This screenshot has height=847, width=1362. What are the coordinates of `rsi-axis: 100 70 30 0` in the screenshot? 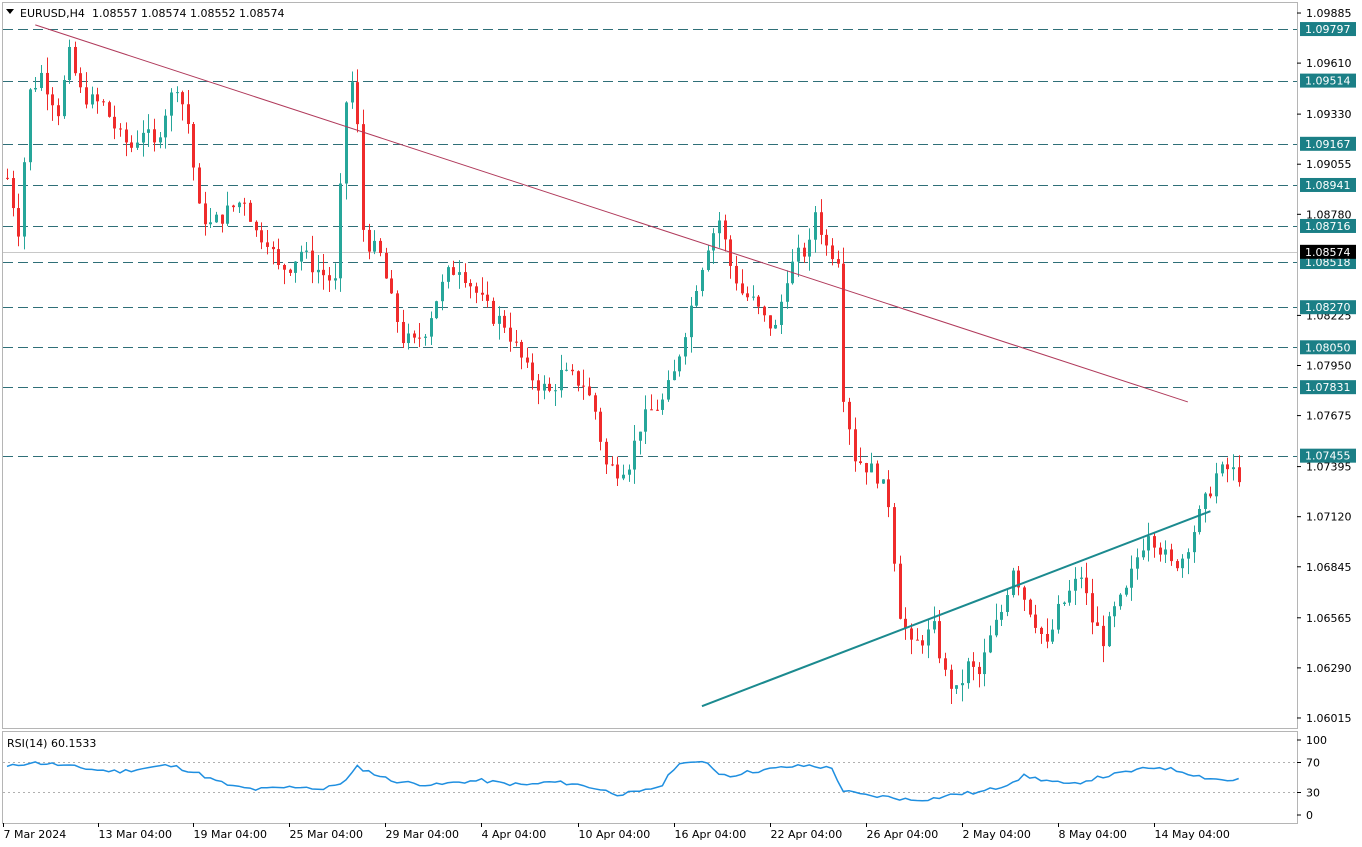 It's located at (1312, 778).